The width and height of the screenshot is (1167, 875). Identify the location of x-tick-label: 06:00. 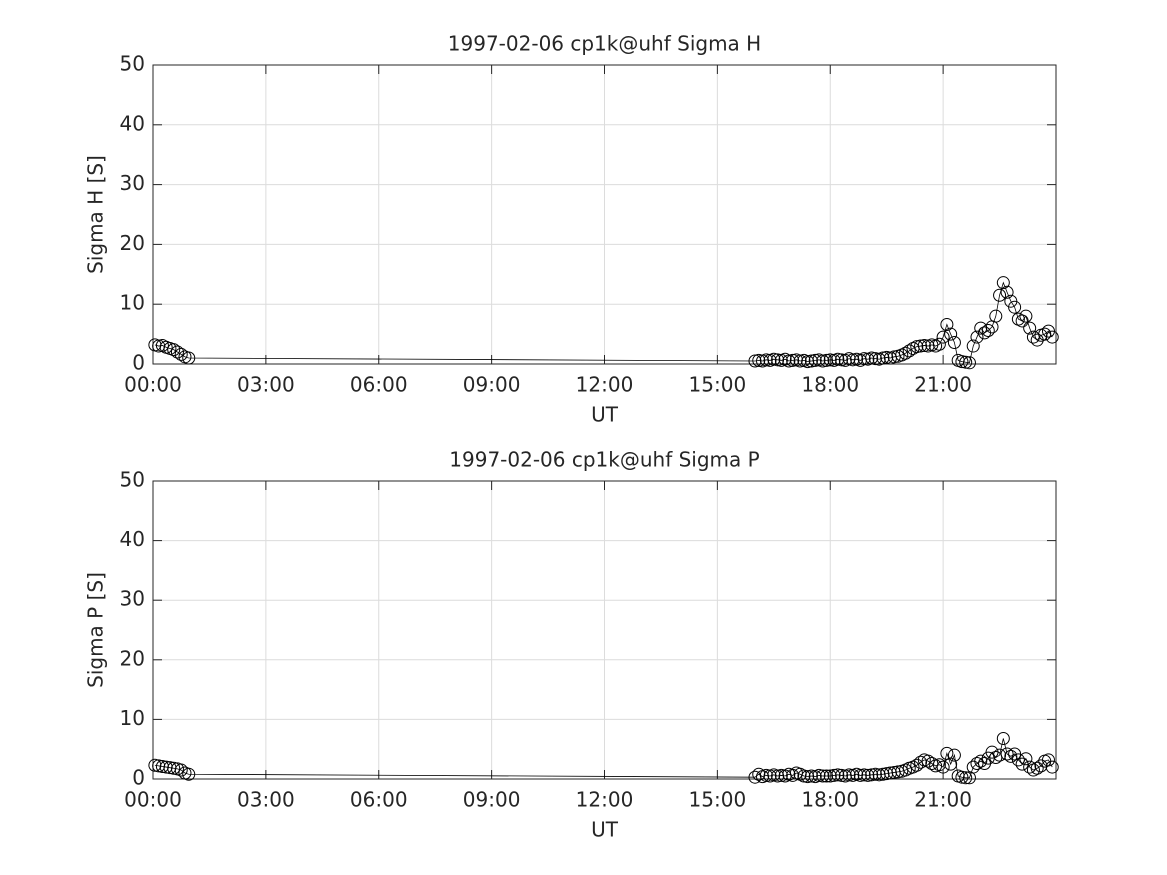
(379, 800).